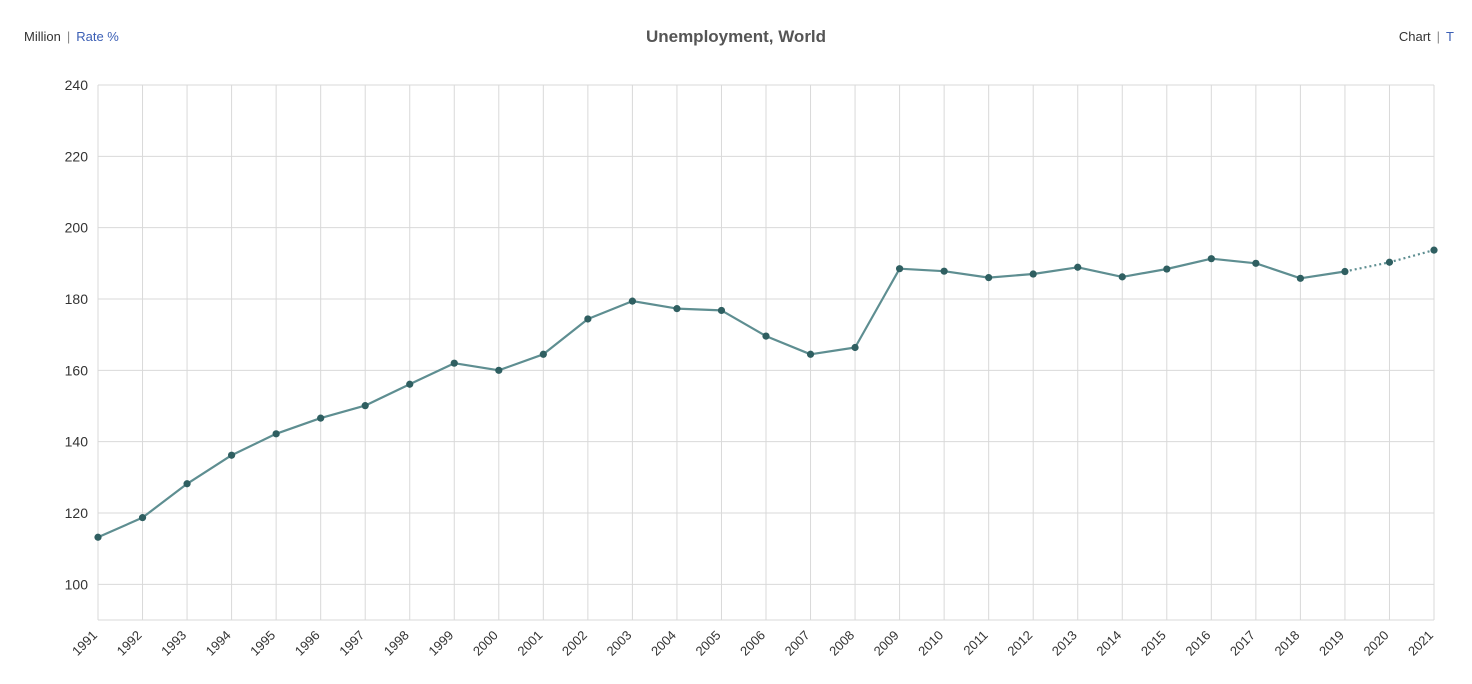 Image resolution: width=1472 pixels, height=684 pixels. What do you see at coordinates (1414, 36) in the screenshot?
I see `chart-view-toggle: Chart` at bounding box center [1414, 36].